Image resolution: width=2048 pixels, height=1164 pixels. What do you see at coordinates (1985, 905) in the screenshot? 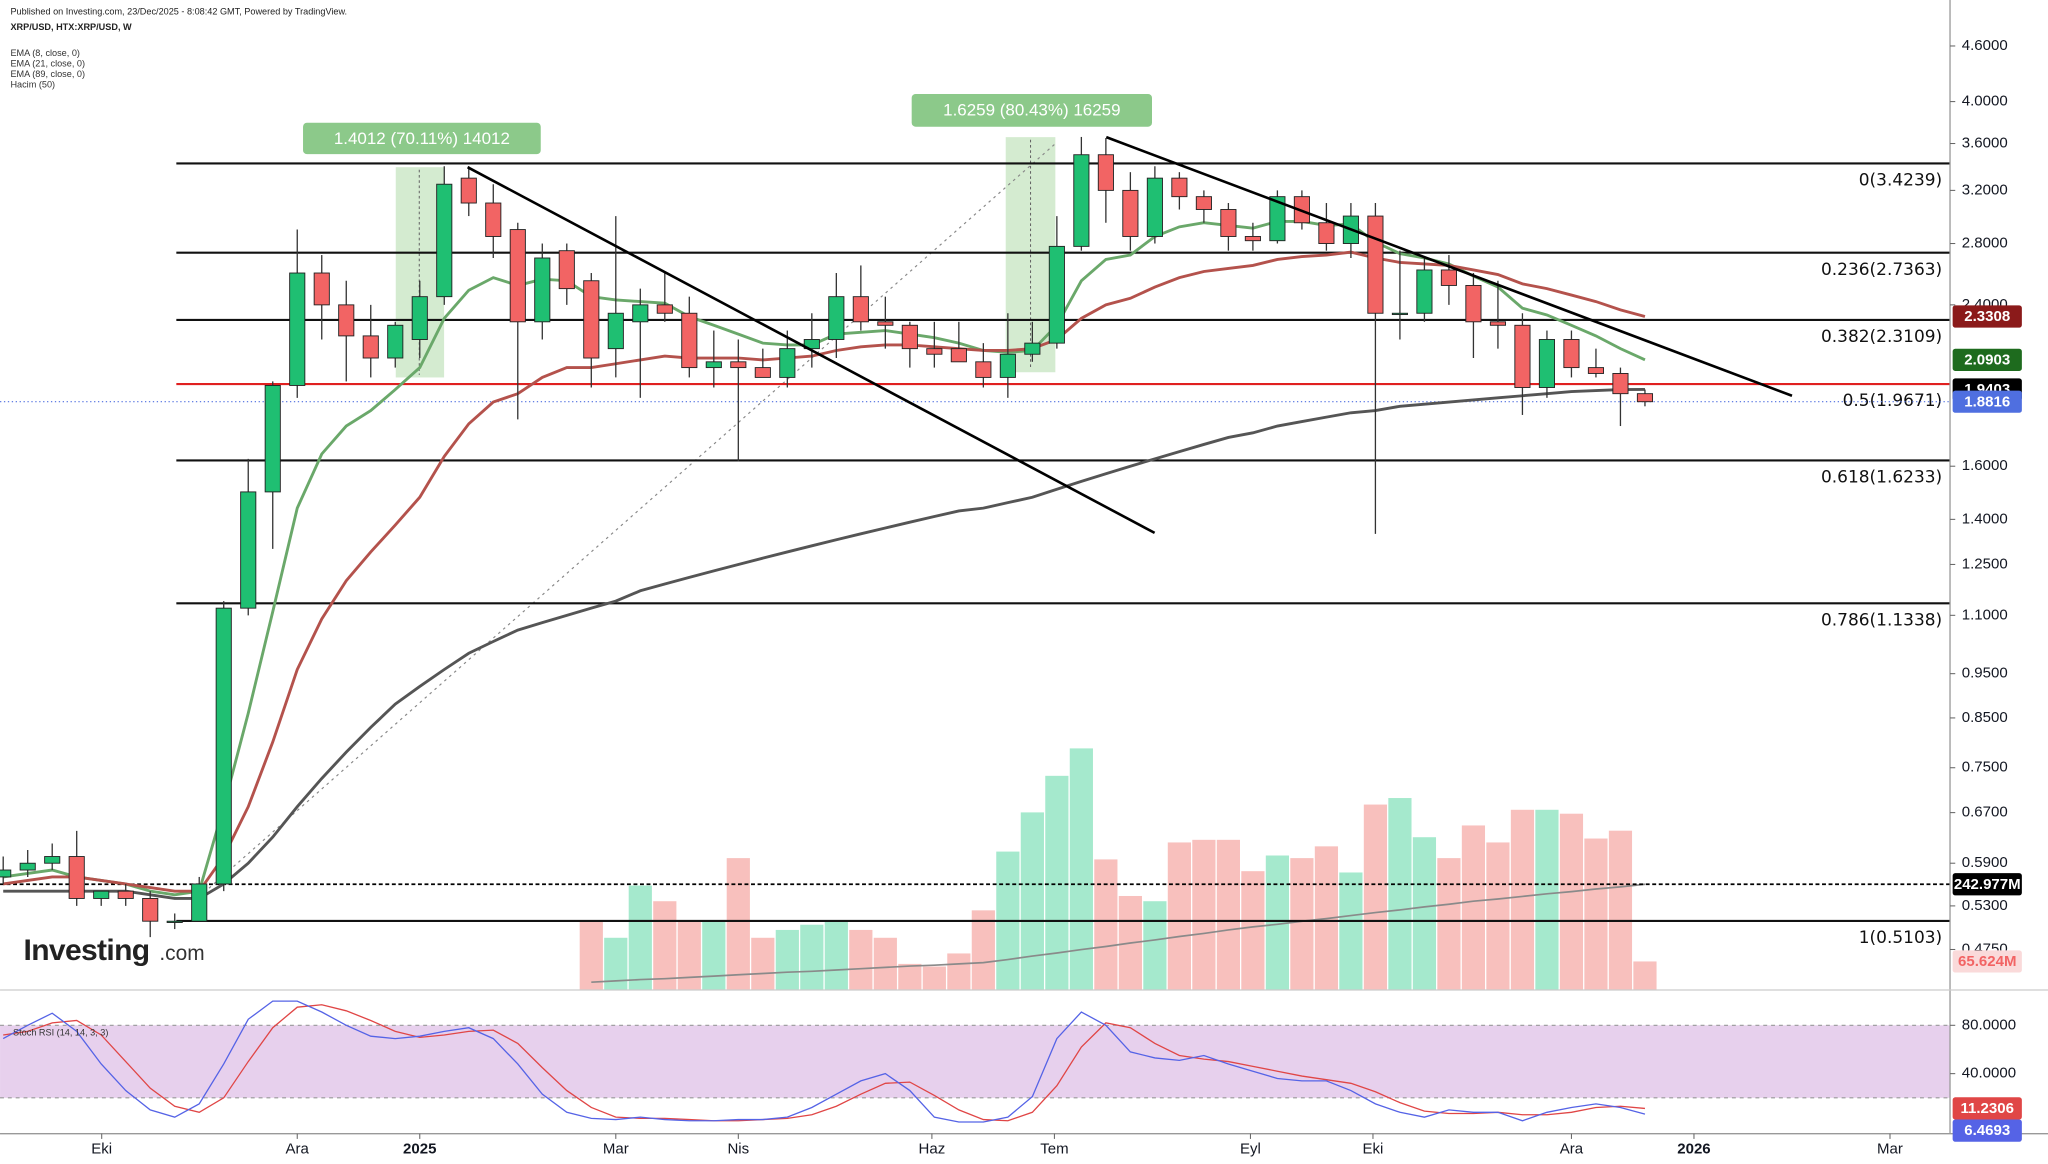
I see `y-tick-label: 0.5300` at bounding box center [1985, 905].